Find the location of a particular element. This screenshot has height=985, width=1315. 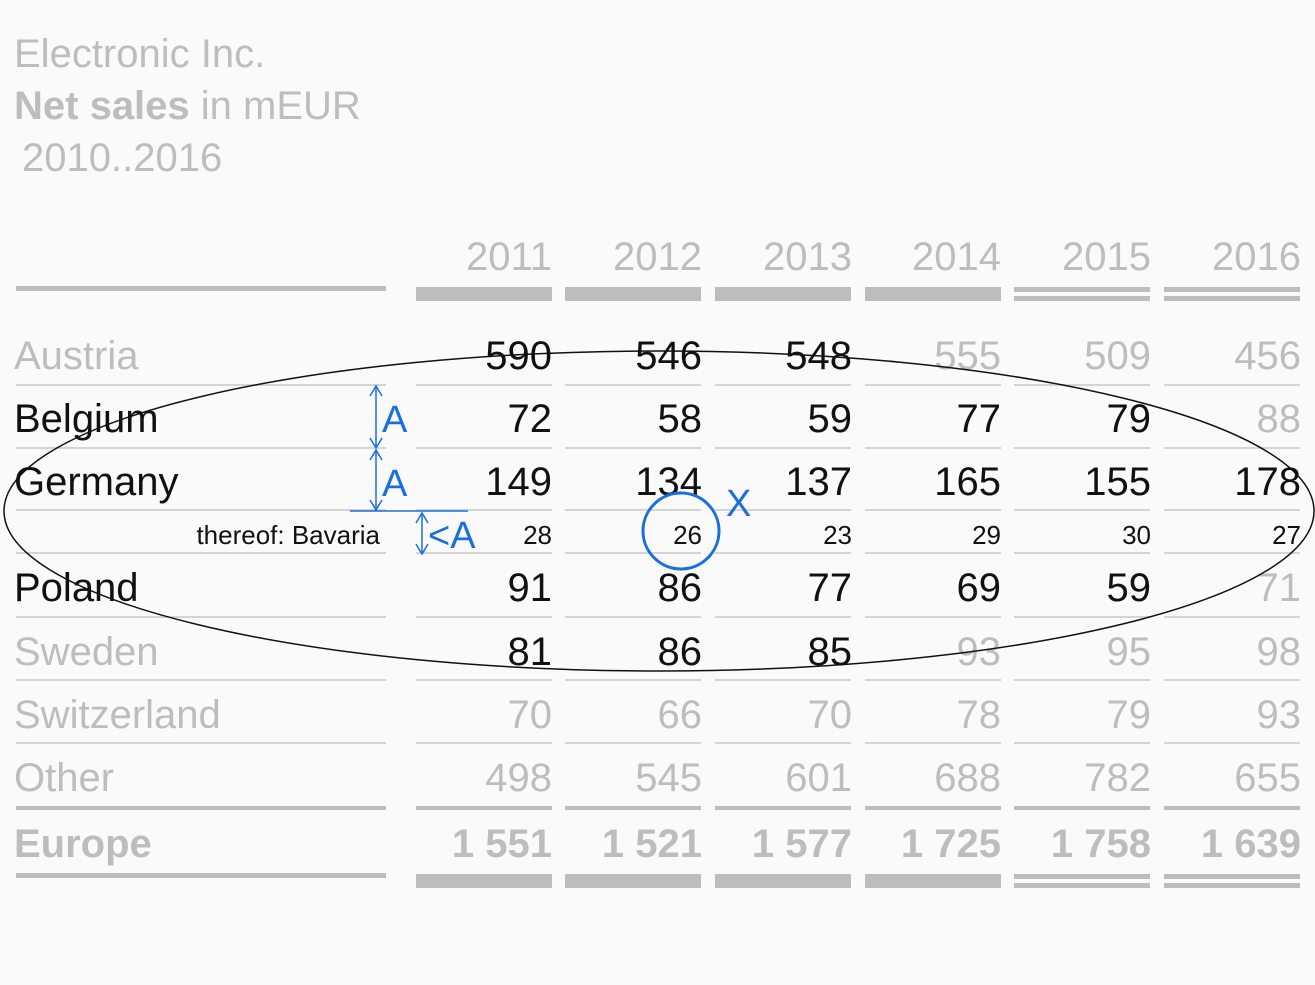

total-value: 1 521 is located at coordinates (651, 844).